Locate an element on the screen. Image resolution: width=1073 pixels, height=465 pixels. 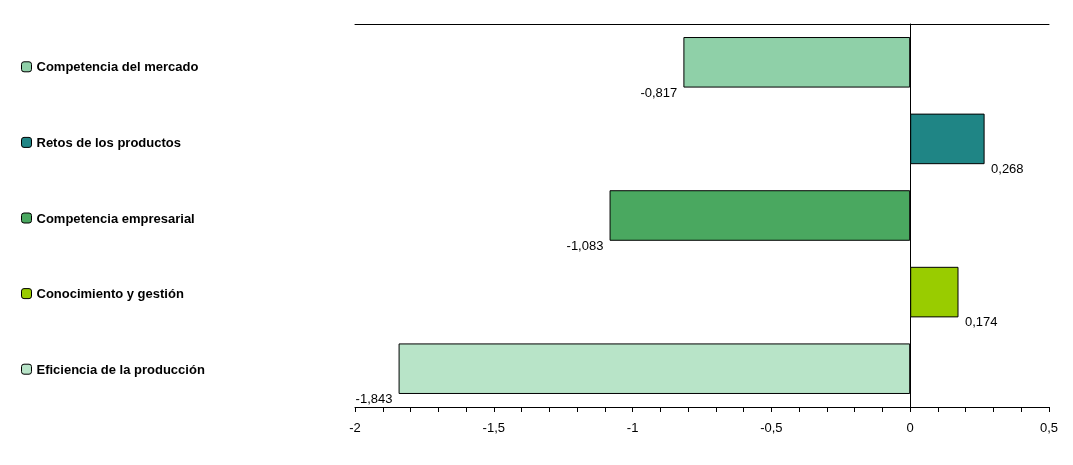
legend-label: Competencia del mercado is located at coordinates (117, 67).